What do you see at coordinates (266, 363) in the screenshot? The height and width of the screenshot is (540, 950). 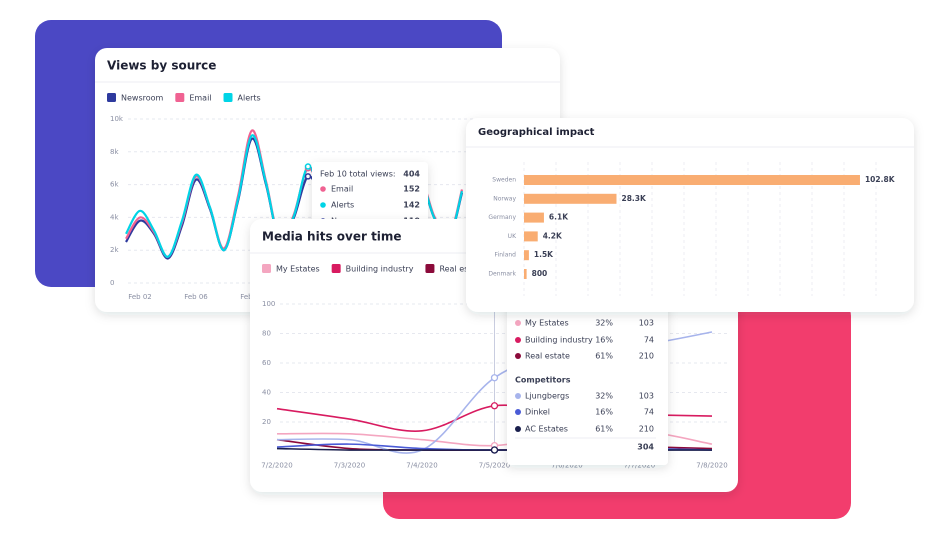 I see `y-tick-label: 60` at bounding box center [266, 363].